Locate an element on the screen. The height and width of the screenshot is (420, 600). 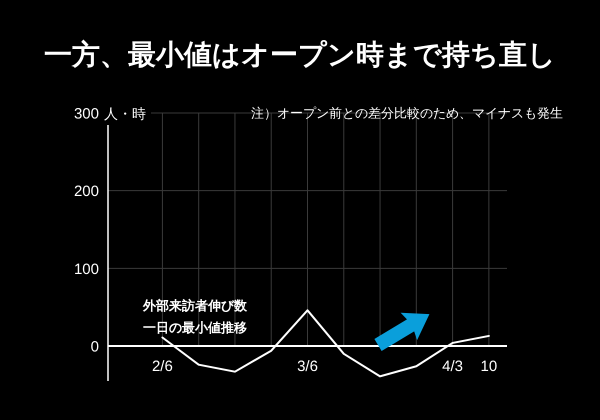
x-tick-label: 4/3 is located at coordinates (453, 367).